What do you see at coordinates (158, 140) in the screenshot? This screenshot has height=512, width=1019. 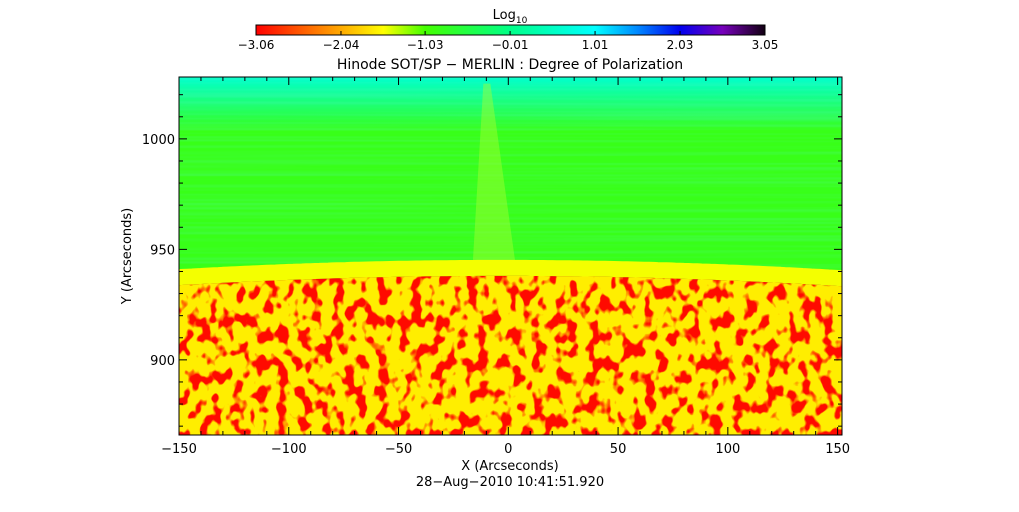 I see `y-tick-label: 1000` at bounding box center [158, 140].